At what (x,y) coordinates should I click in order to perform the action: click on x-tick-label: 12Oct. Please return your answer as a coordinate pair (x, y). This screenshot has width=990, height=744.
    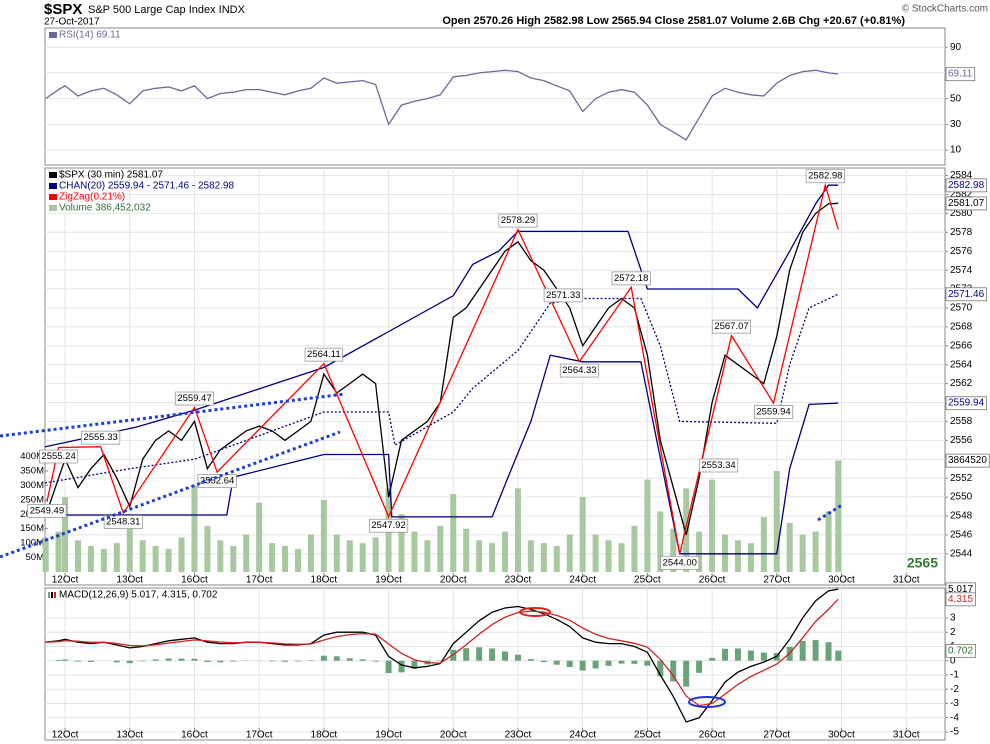
    Looking at the image, I should click on (65, 580).